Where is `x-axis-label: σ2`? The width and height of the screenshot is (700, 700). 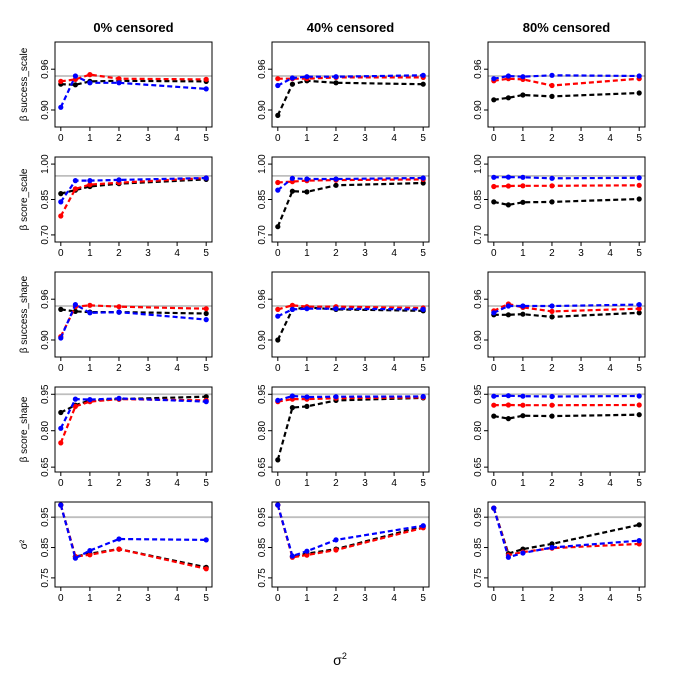
x-axis-label: σ2 is located at coordinates (340, 659).